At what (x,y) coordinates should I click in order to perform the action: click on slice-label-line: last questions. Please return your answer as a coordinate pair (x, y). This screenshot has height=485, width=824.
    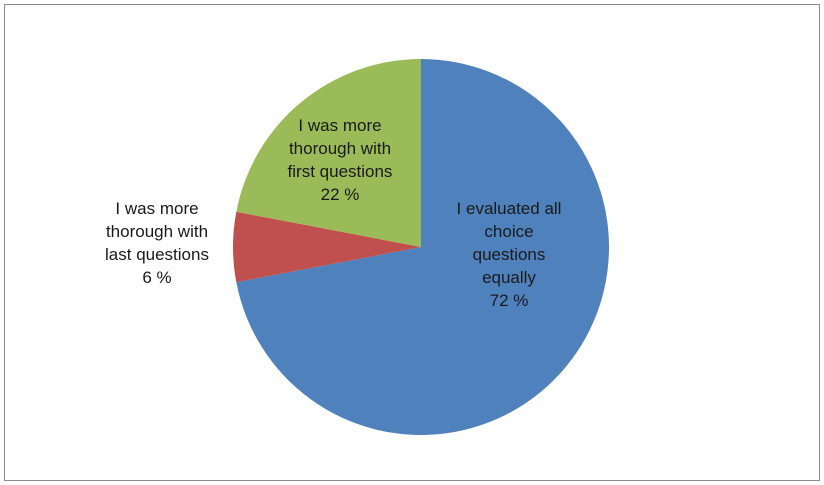
    Looking at the image, I should click on (157, 254).